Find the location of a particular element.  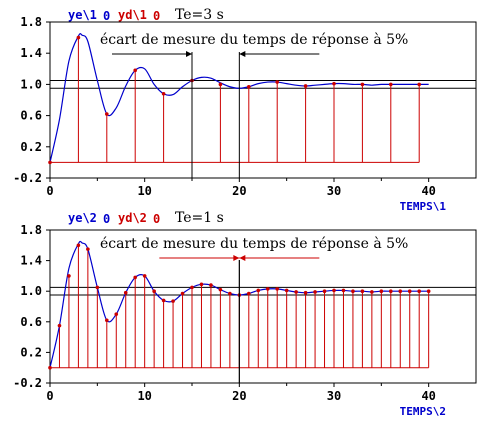

legend-sampled: yd\2 is located at coordinates (132, 218).